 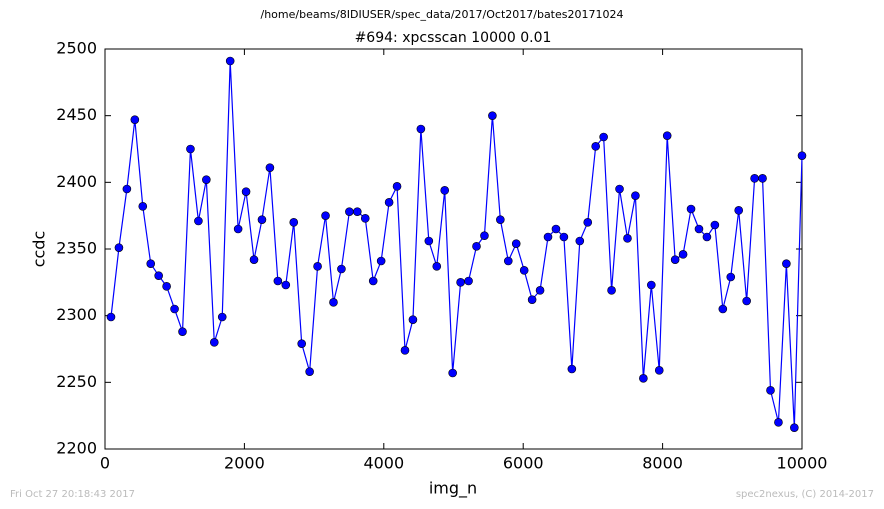 I want to click on y-tick-label: 2300, so click(x=76, y=314).